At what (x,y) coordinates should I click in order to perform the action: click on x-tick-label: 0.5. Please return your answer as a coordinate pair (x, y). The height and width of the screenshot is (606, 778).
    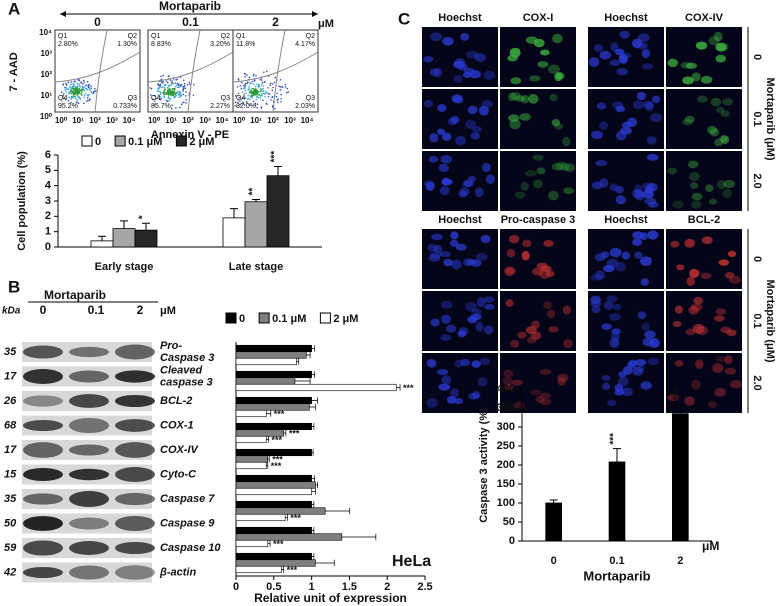
    Looking at the image, I should click on (273, 587).